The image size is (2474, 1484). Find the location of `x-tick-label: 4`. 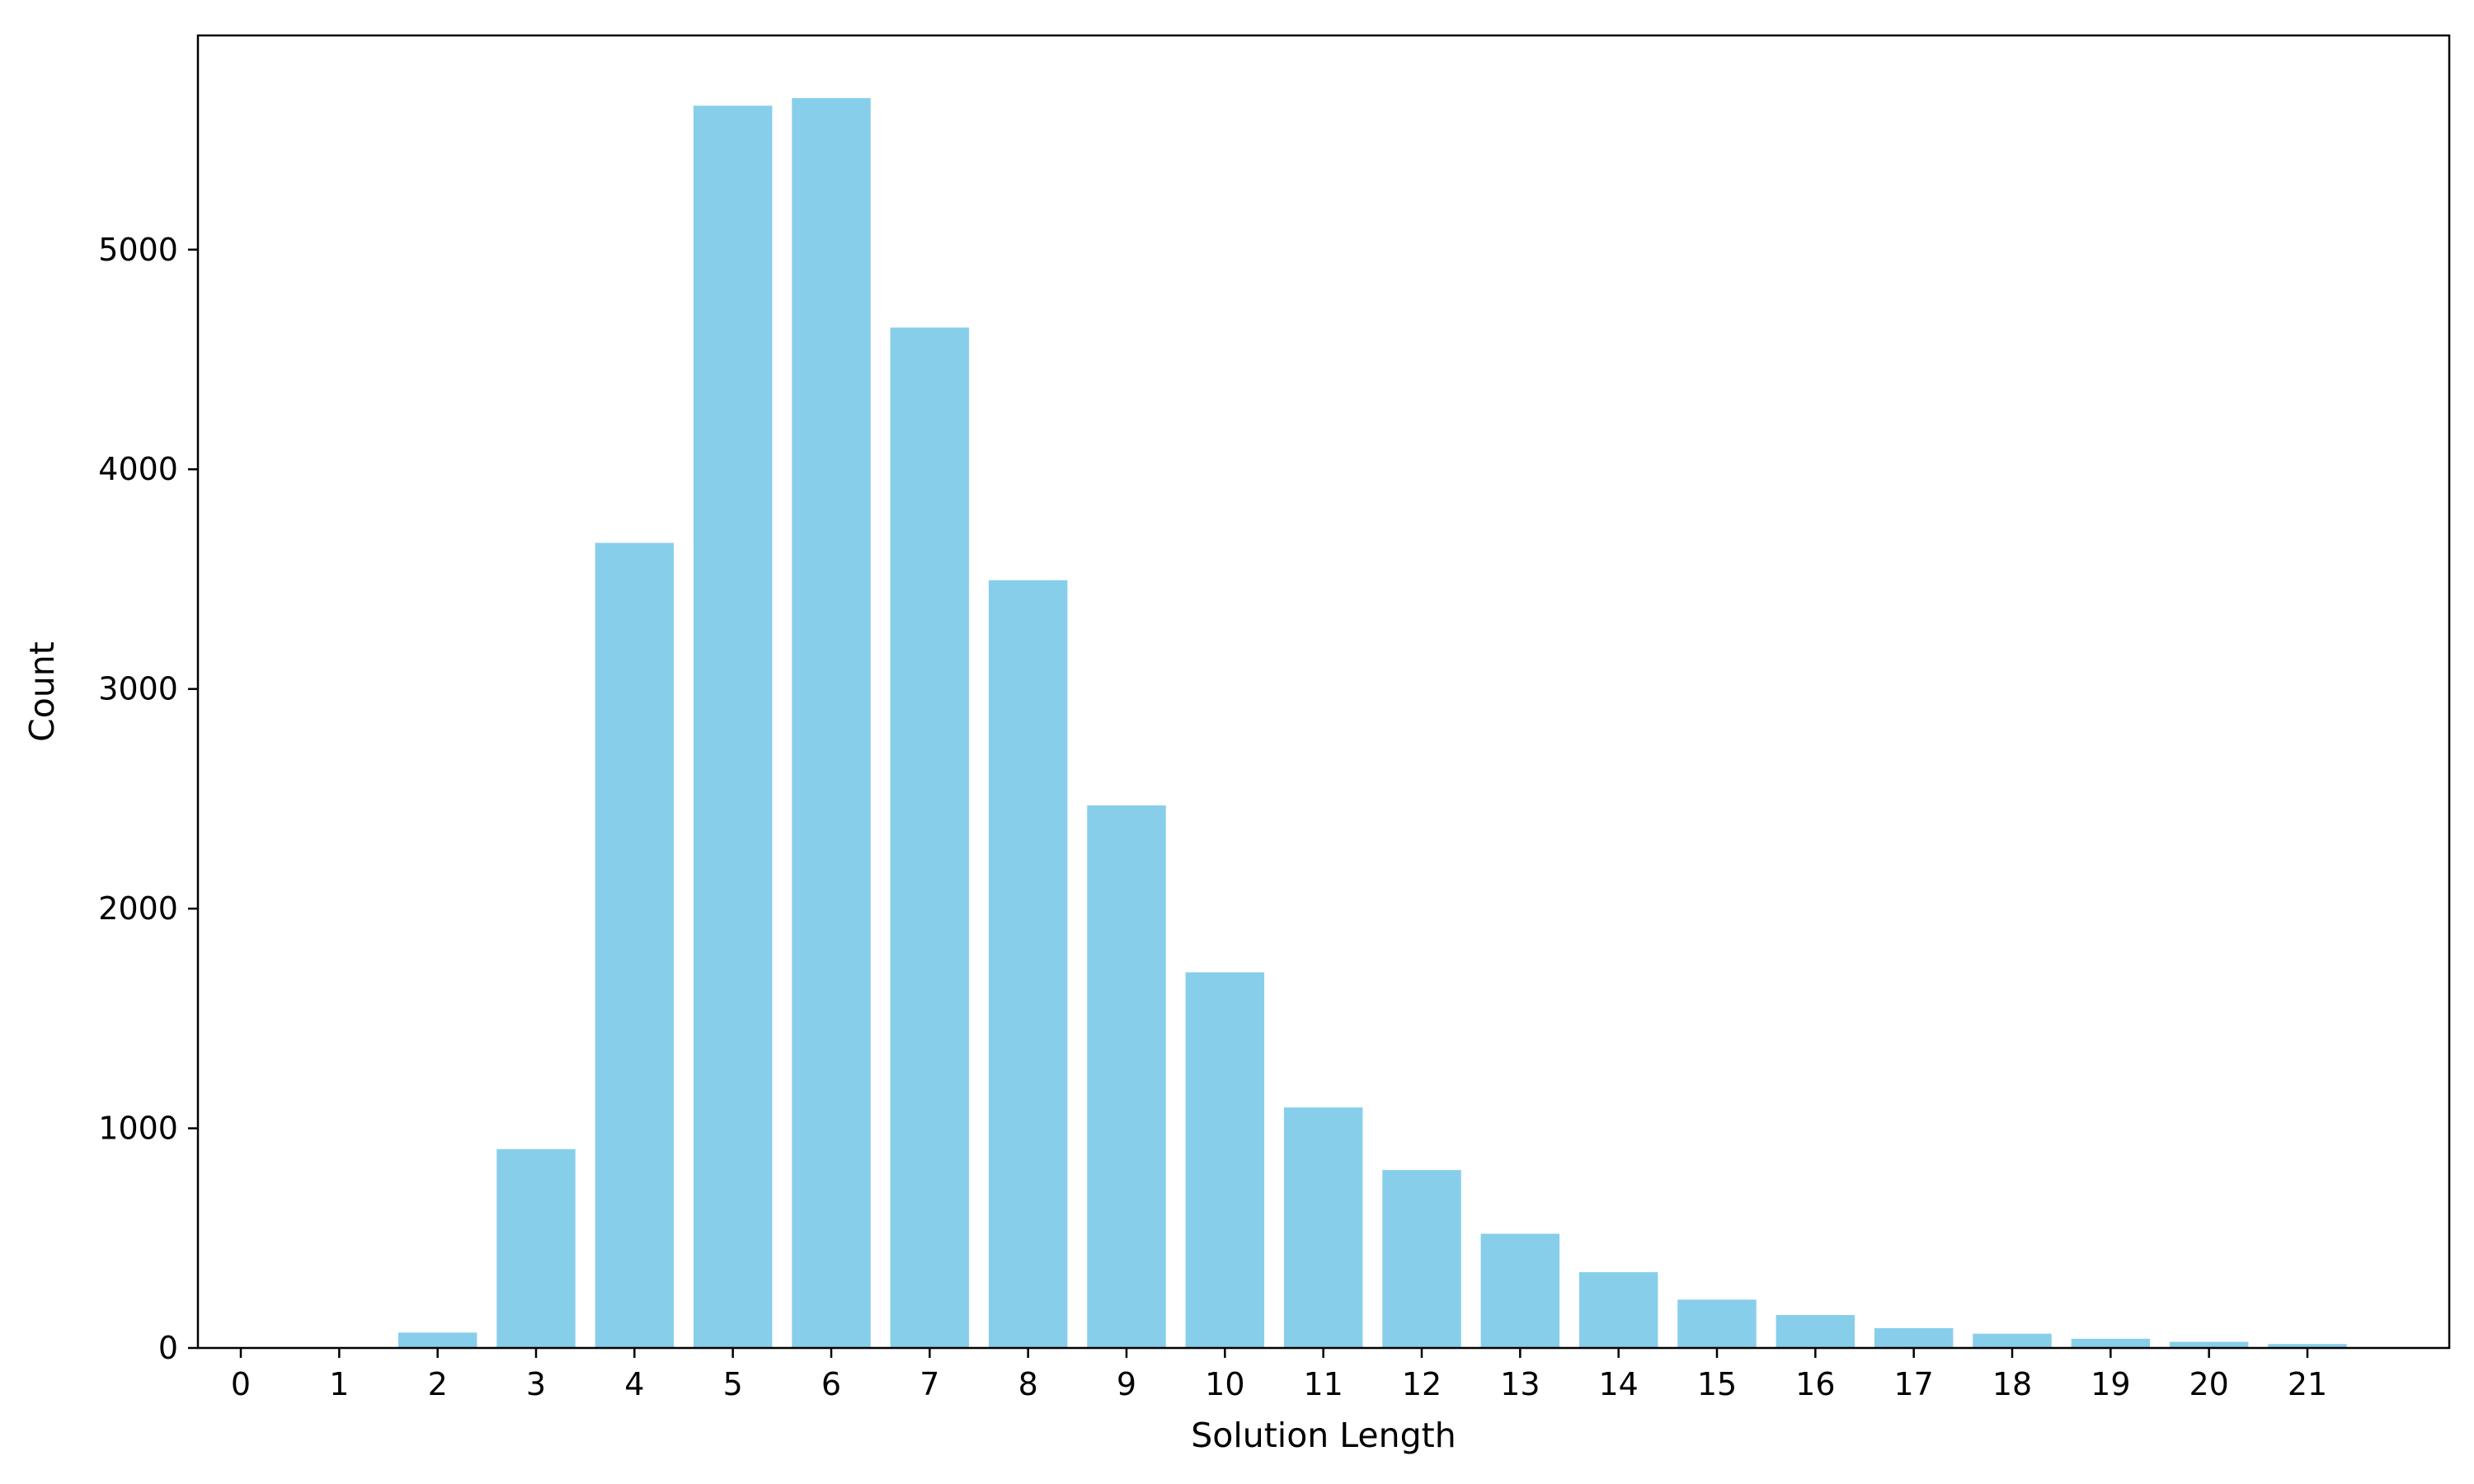

x-tick-label: 4 is located at coordinates (634, 1384).